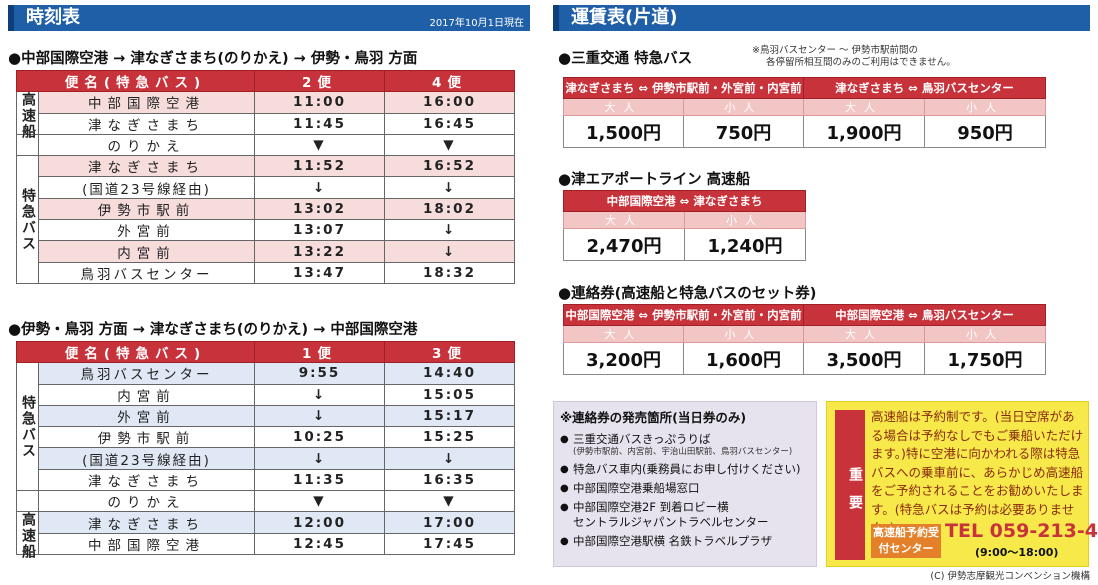 Image resolution: width=1098 pixels, height=585 pixels. I want to click on table-row: 高速船 津なぎさまち 12:00 17:00, so click(265, 535).